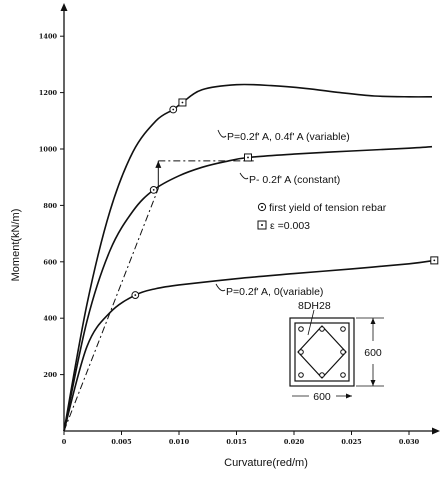 This screenshot has height=479, width=441. I want to click on x-tick-label-1: 0.005, so click(121, 442).